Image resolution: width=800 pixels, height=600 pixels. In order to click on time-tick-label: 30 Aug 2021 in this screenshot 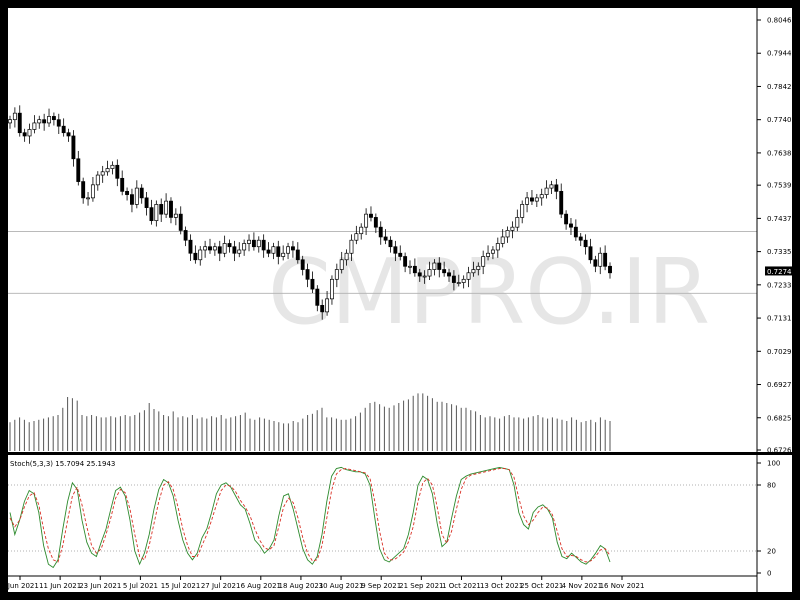, I will do `click(341, 586)`.